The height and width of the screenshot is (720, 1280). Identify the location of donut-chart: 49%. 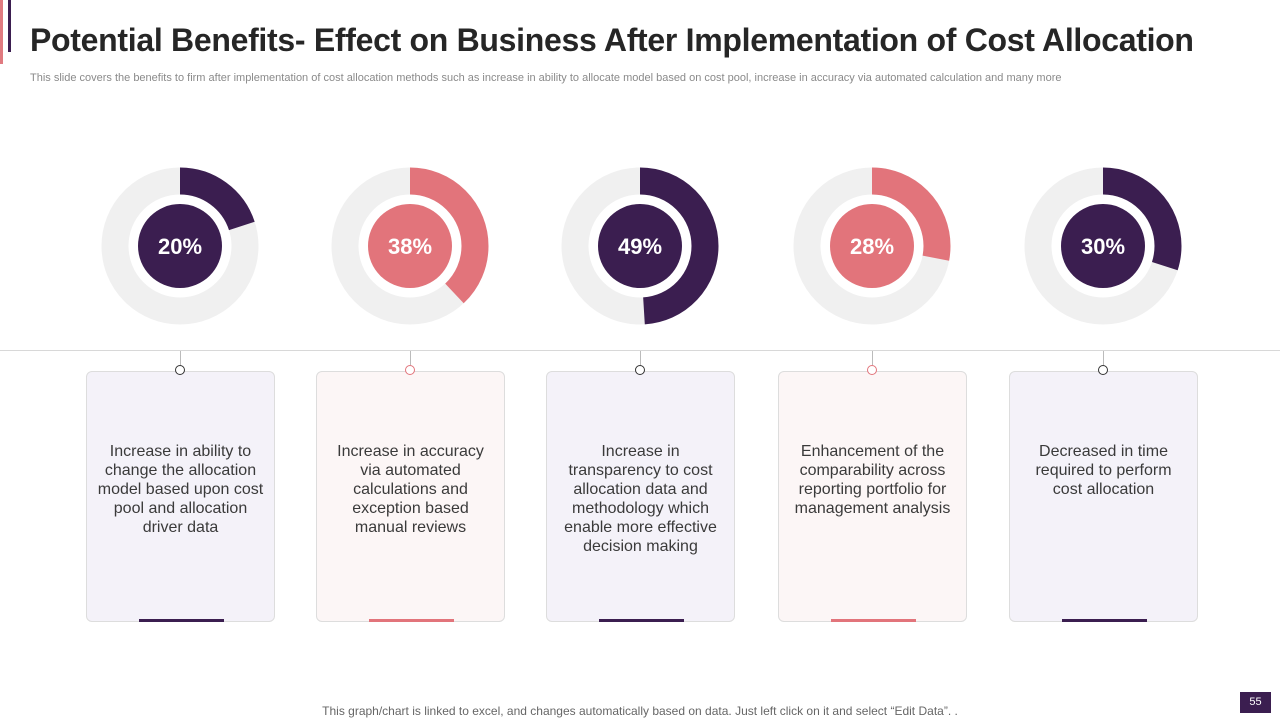
(640, 246).